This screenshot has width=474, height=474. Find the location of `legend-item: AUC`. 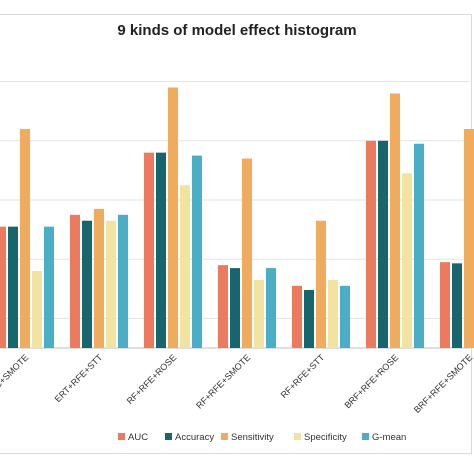

legend-item: AUC is located at coordinates (133, 437).